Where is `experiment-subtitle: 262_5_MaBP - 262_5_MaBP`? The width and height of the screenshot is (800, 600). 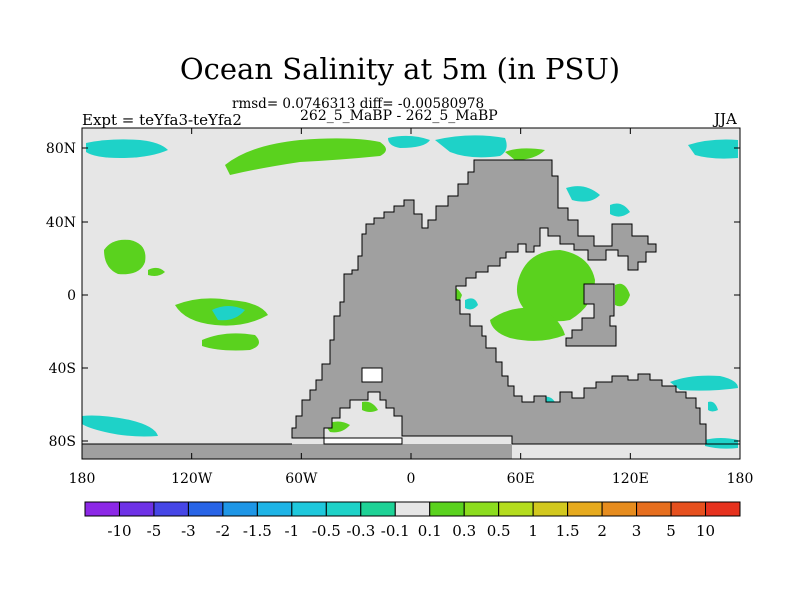
experiment-subtitle: 262_5_MaBP - 262_5_MaBP is located at coordinates (399, 116).